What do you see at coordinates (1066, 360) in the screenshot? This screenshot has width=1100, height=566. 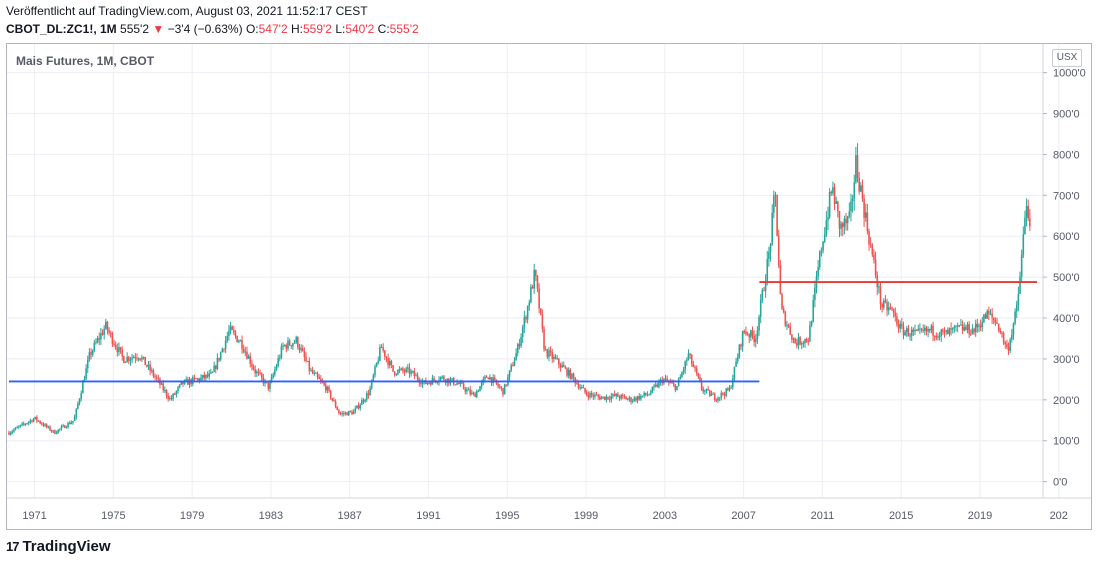 I see `price-tick-label: 300'0` at bounding box center [1066, 360].